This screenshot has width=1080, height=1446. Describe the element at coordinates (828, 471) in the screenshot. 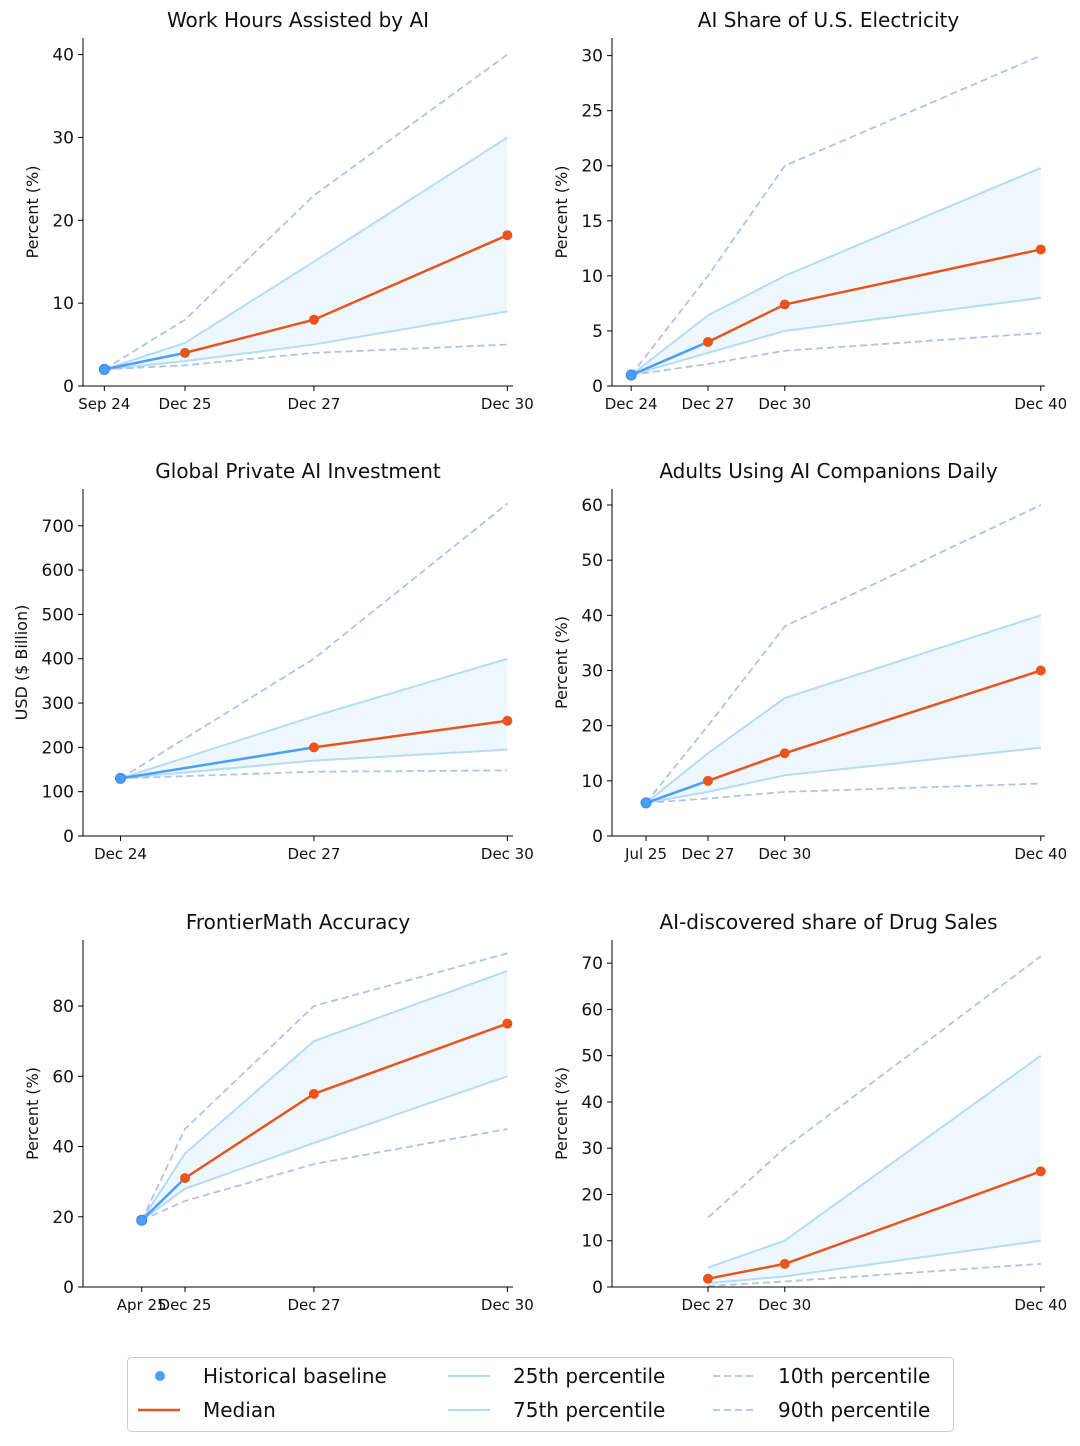

I see `chart-title: Adults Using AI Companions Daily` at that location.